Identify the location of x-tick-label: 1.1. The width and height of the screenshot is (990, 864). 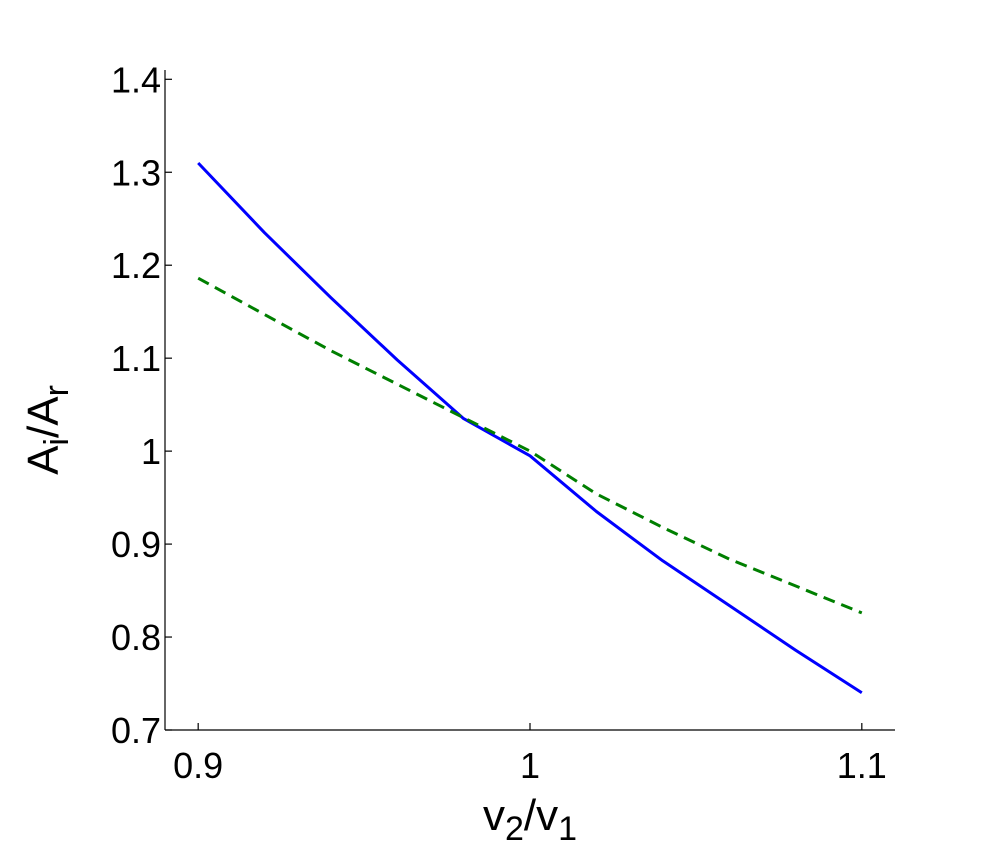
(862, 765).